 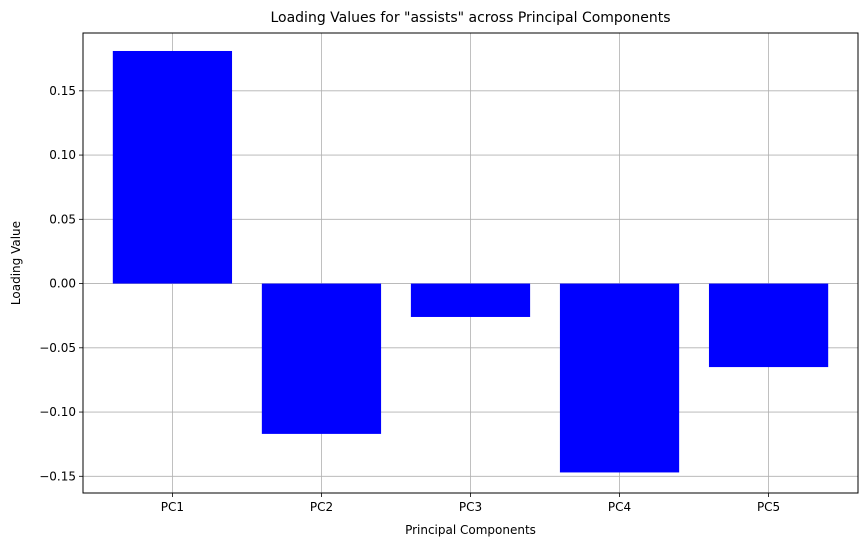 What do you see at coordinates (768, 325) in the screenshot?
I see `bar-pc5` at bounding box center [768, 325].